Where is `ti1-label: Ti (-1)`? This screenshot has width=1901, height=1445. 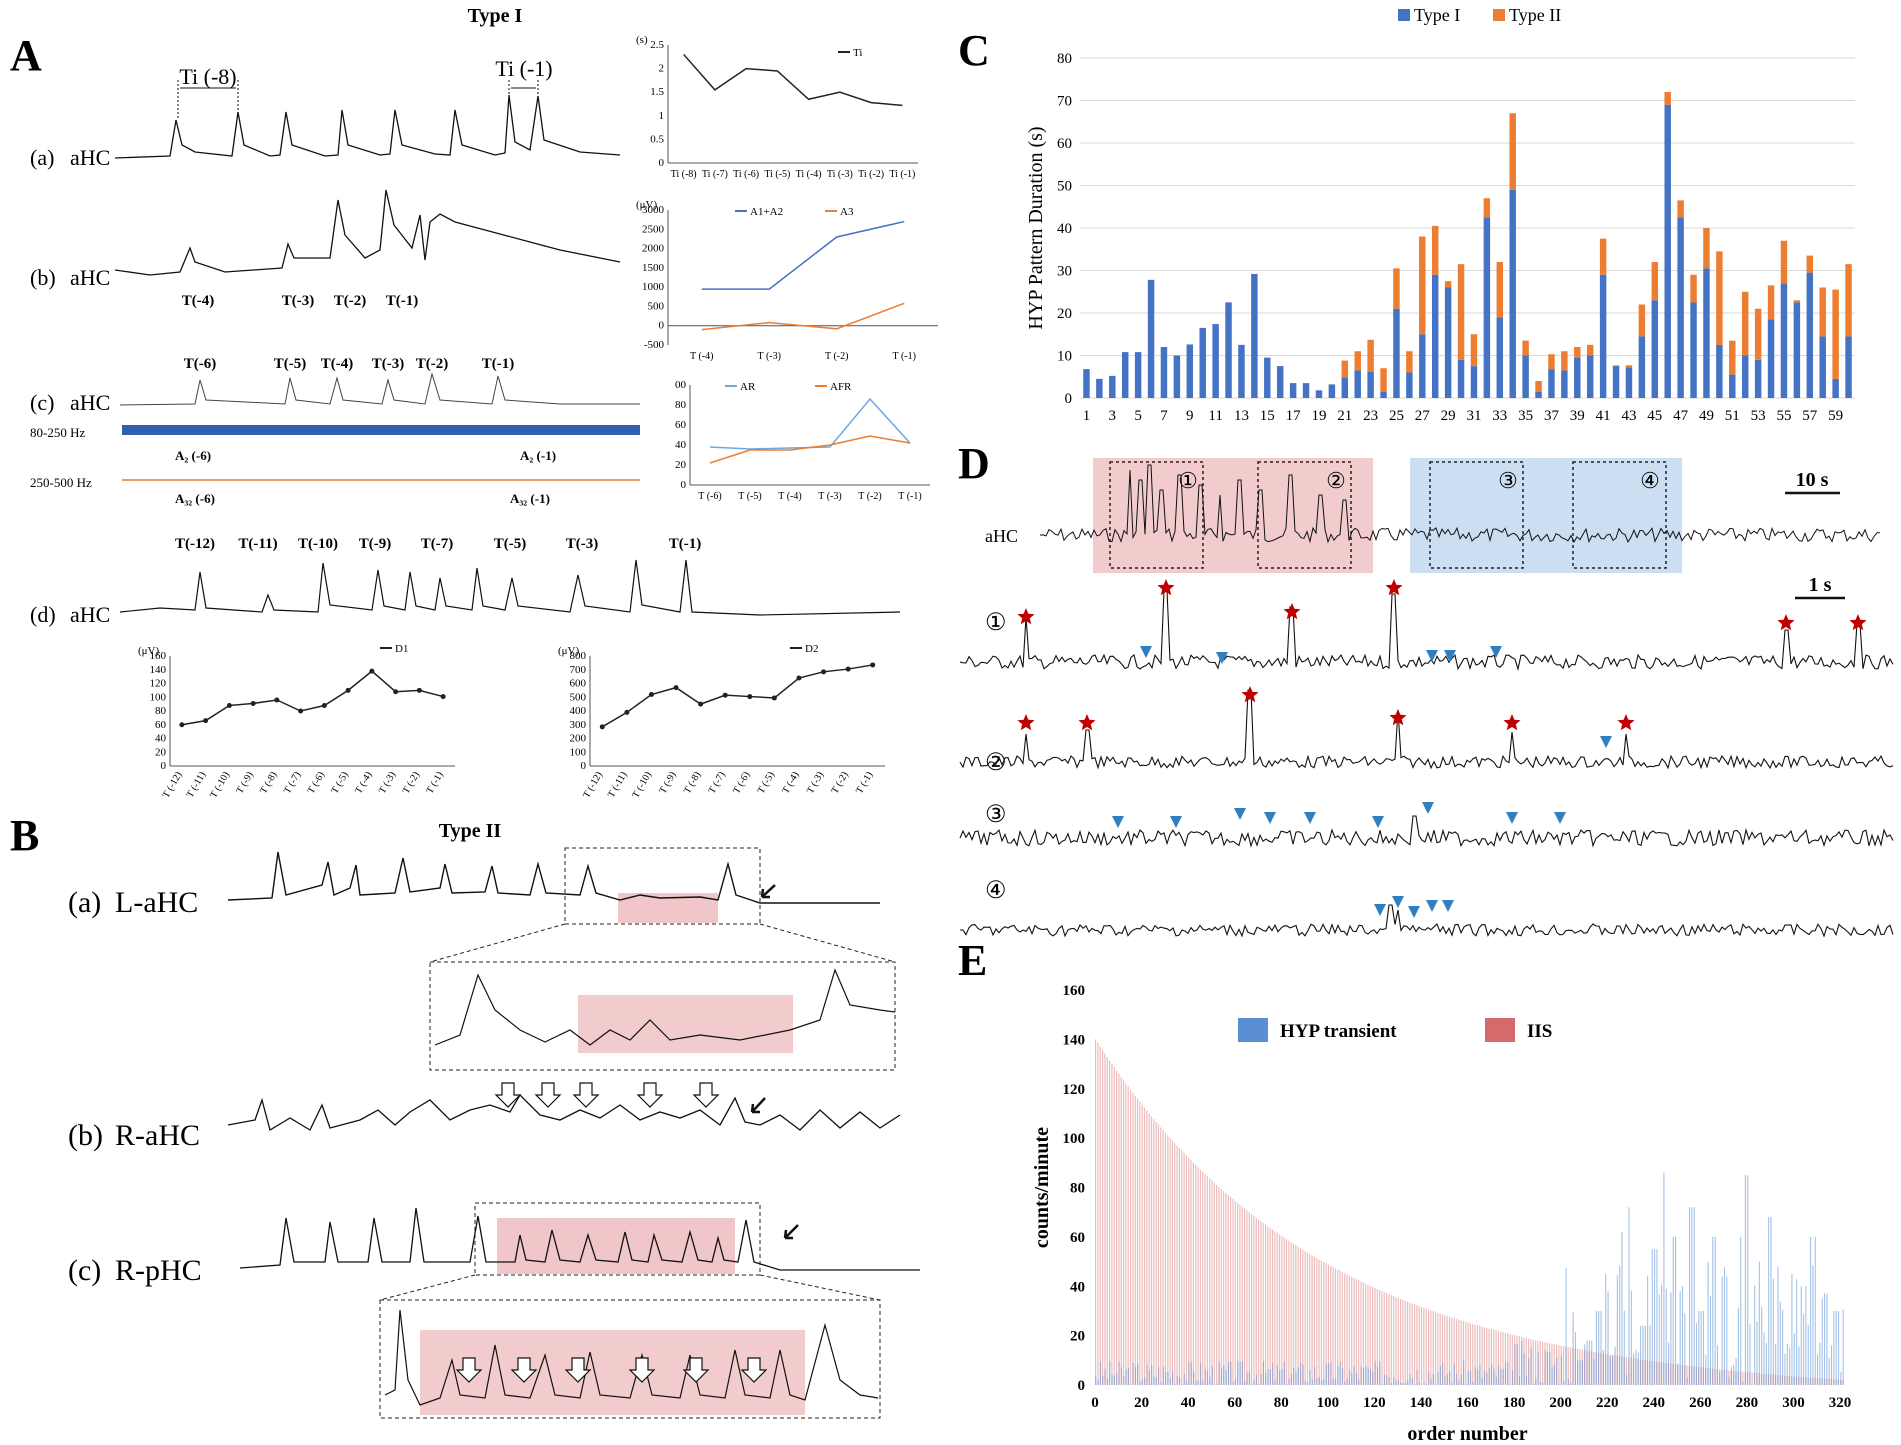
ti1-label: Ti (-1) is located at coordinates (523, 68).